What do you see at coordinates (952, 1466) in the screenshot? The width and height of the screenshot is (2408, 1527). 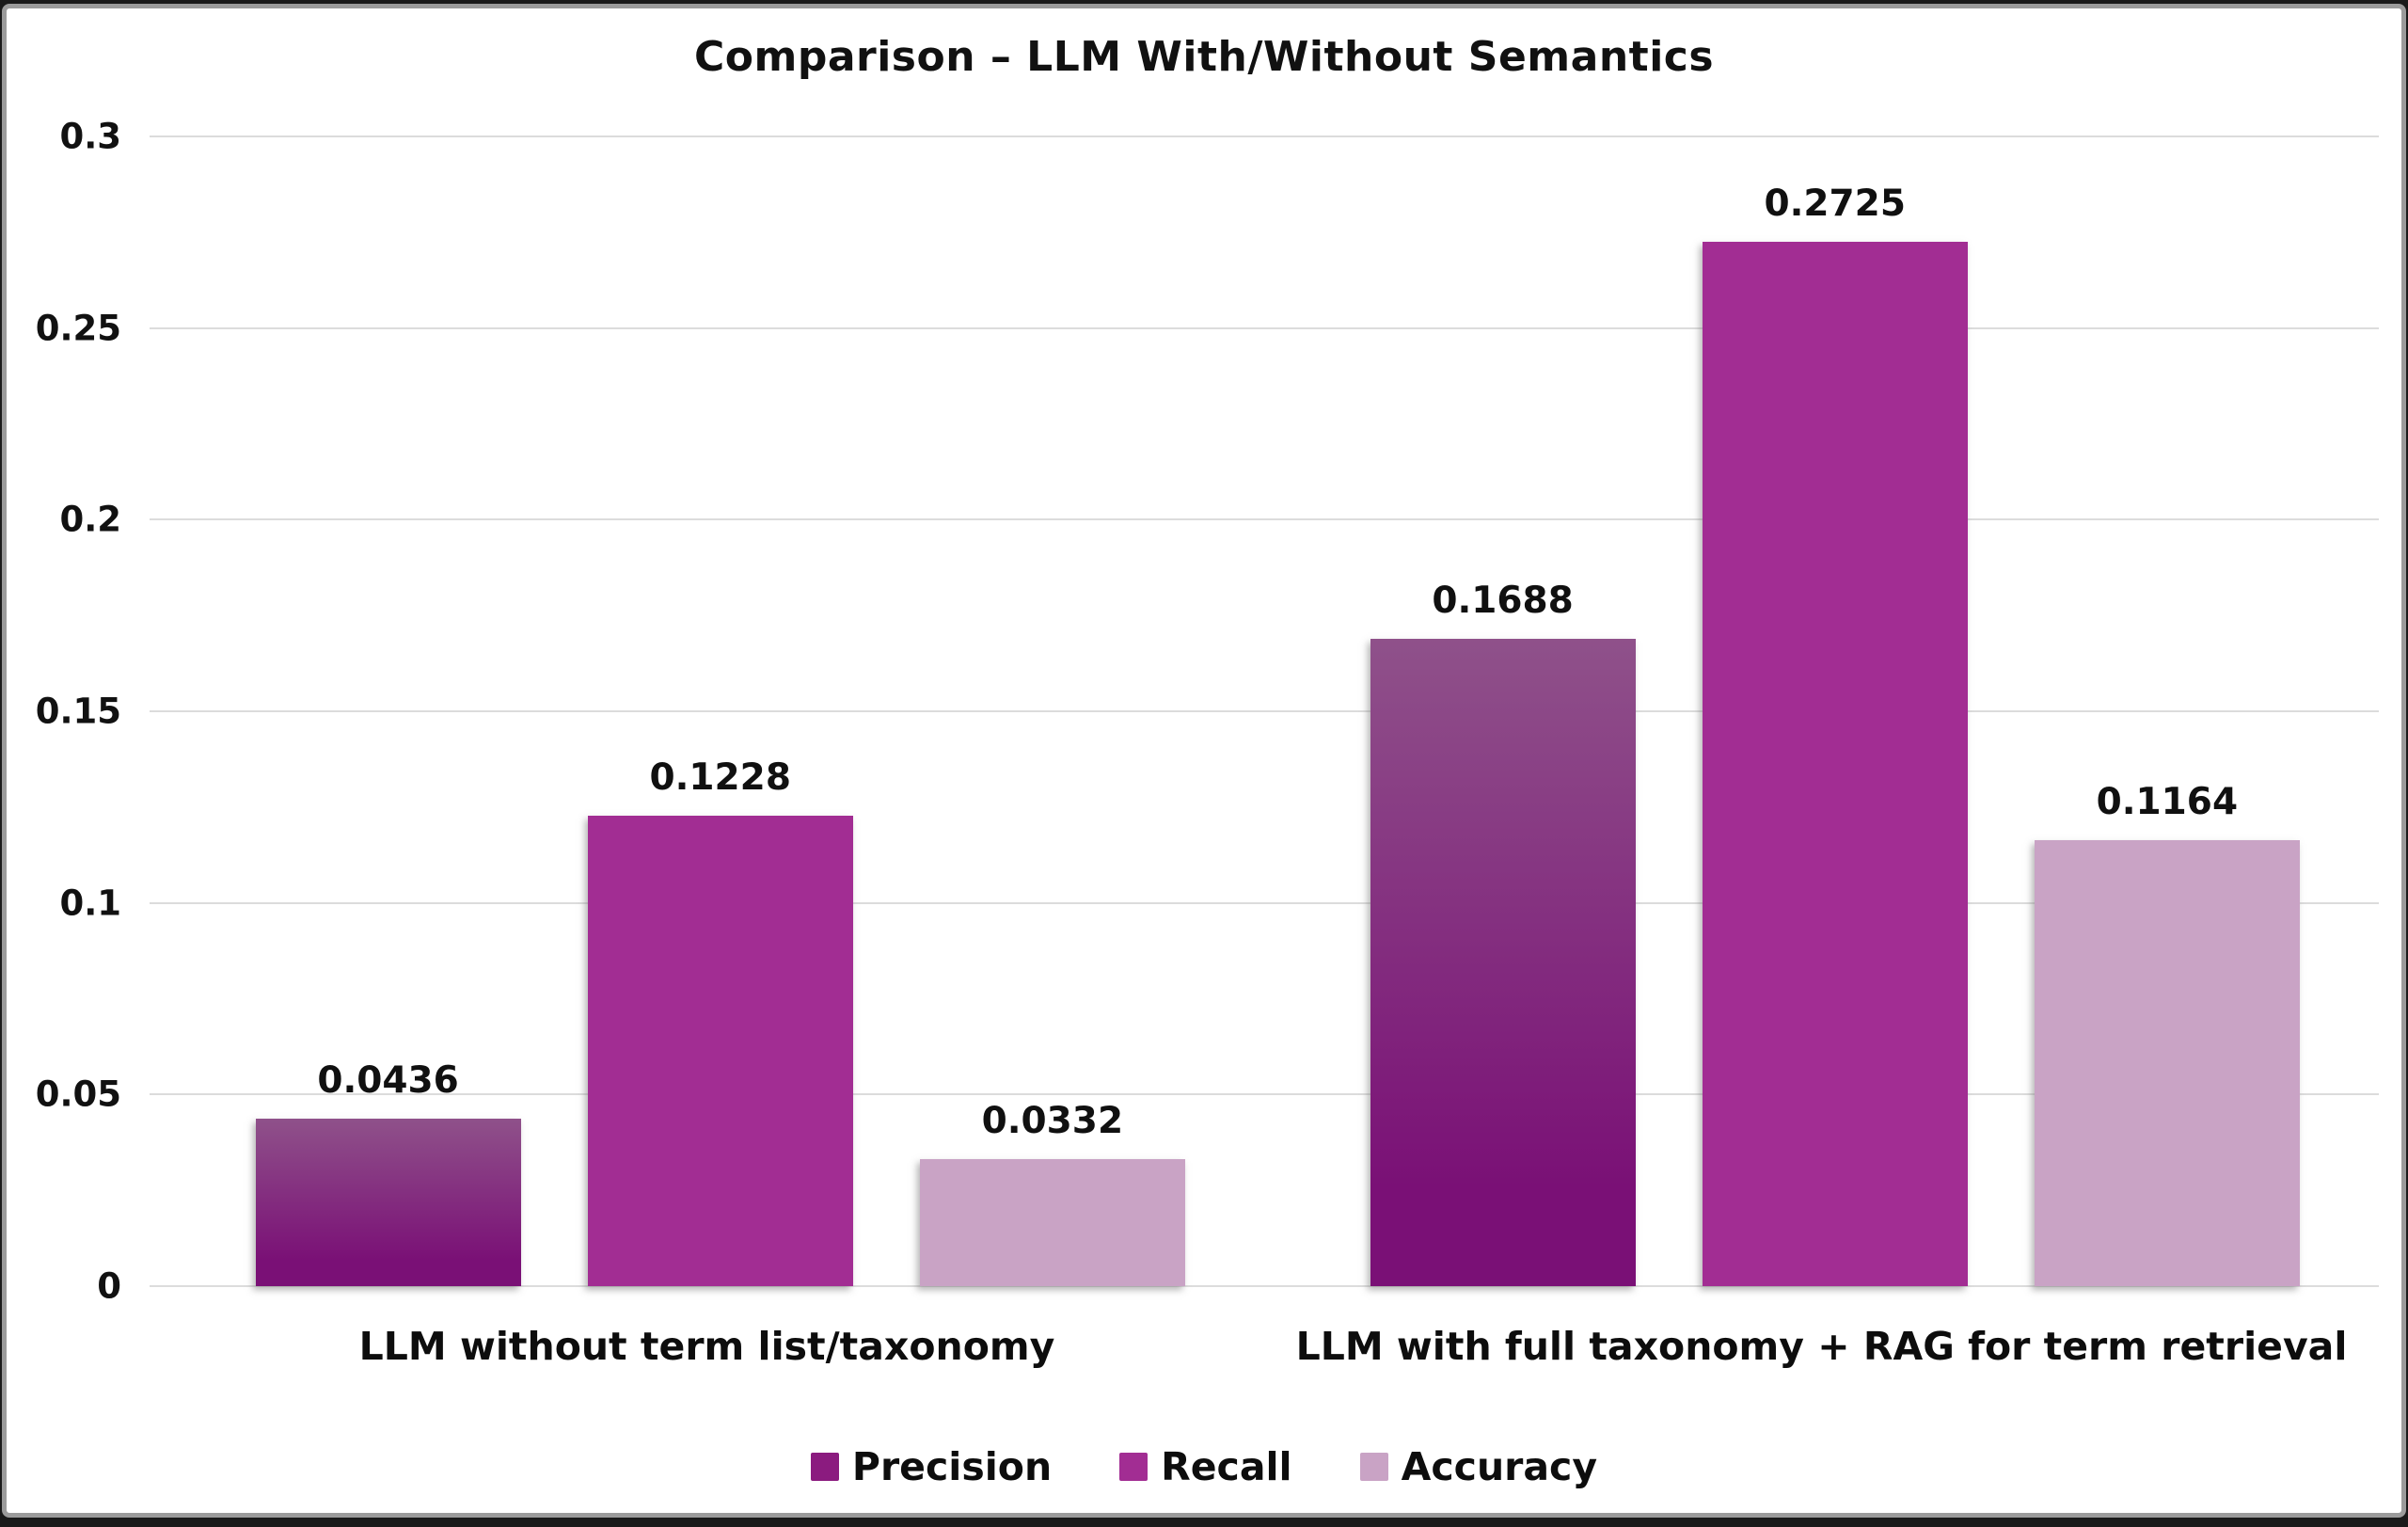 I see `legend-label-precision: Precision` at bounding box center [952, 1466].